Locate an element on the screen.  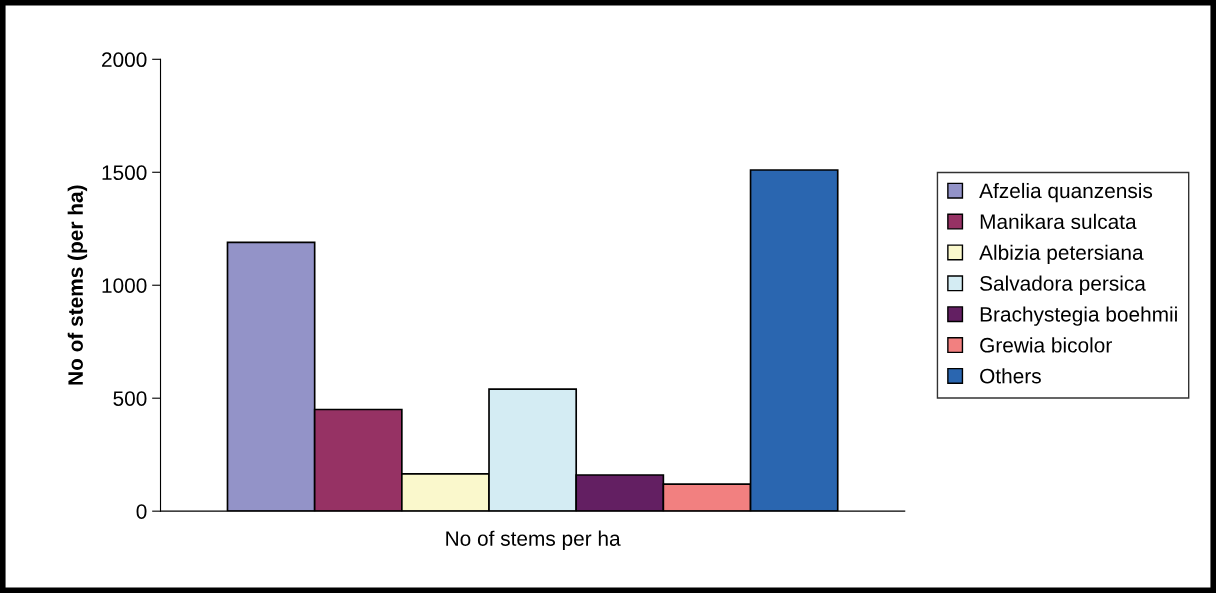
legend-label: Brachystegia boehmii is located at coordinates (1078, 316).